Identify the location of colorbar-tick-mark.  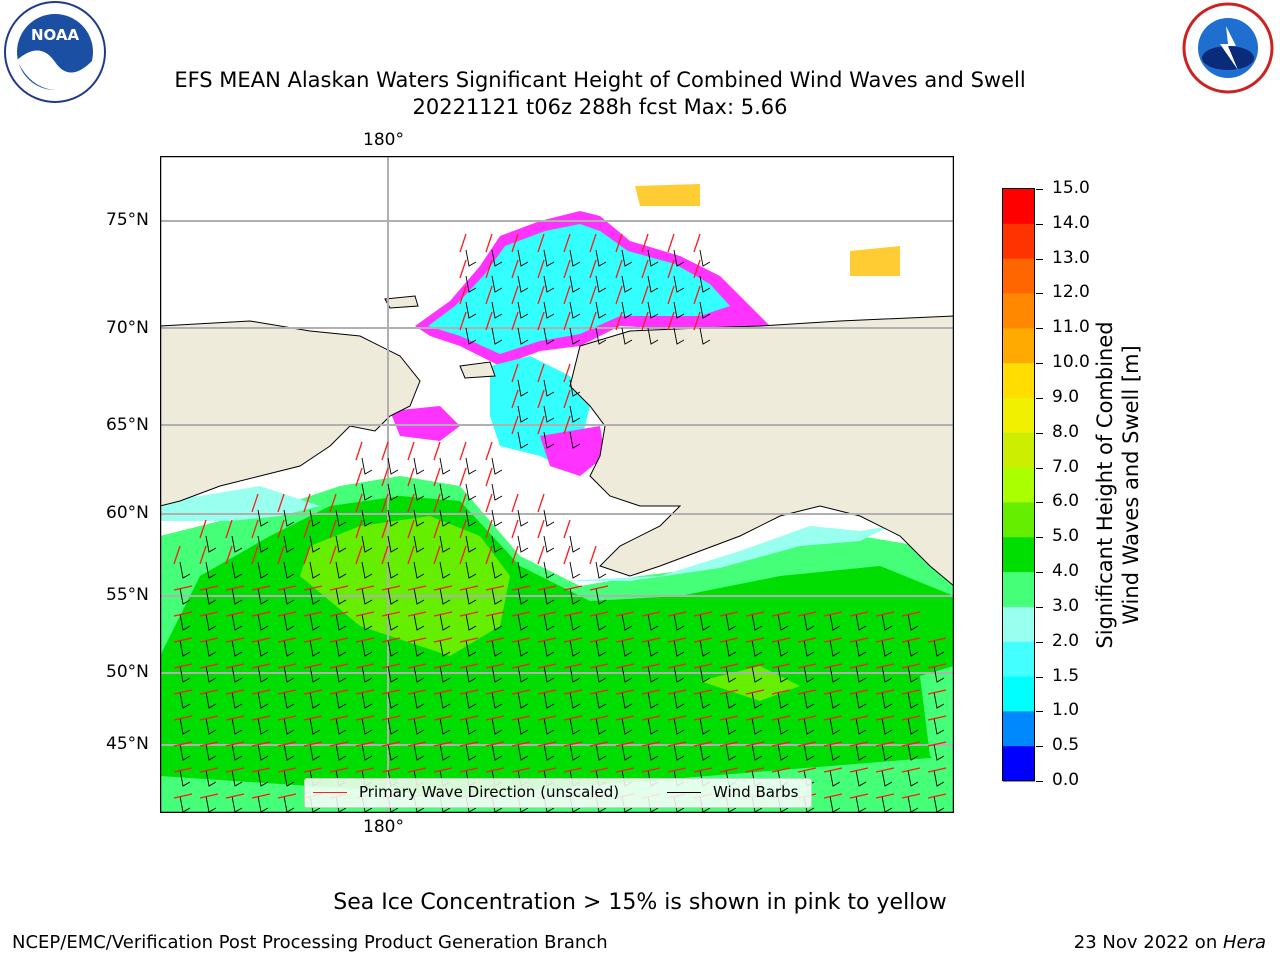
(1039, 294).